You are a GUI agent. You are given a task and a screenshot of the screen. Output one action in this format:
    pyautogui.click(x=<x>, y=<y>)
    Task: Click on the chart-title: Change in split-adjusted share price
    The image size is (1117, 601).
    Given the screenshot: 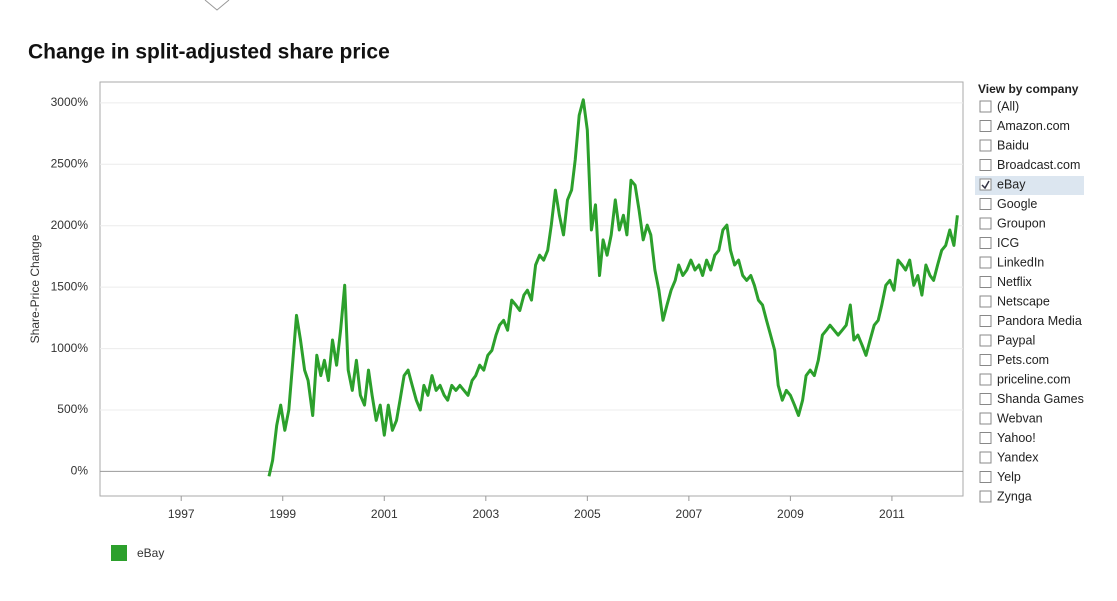 What is the action you would take?
    pyautogui.click(x=209, y=52)
    